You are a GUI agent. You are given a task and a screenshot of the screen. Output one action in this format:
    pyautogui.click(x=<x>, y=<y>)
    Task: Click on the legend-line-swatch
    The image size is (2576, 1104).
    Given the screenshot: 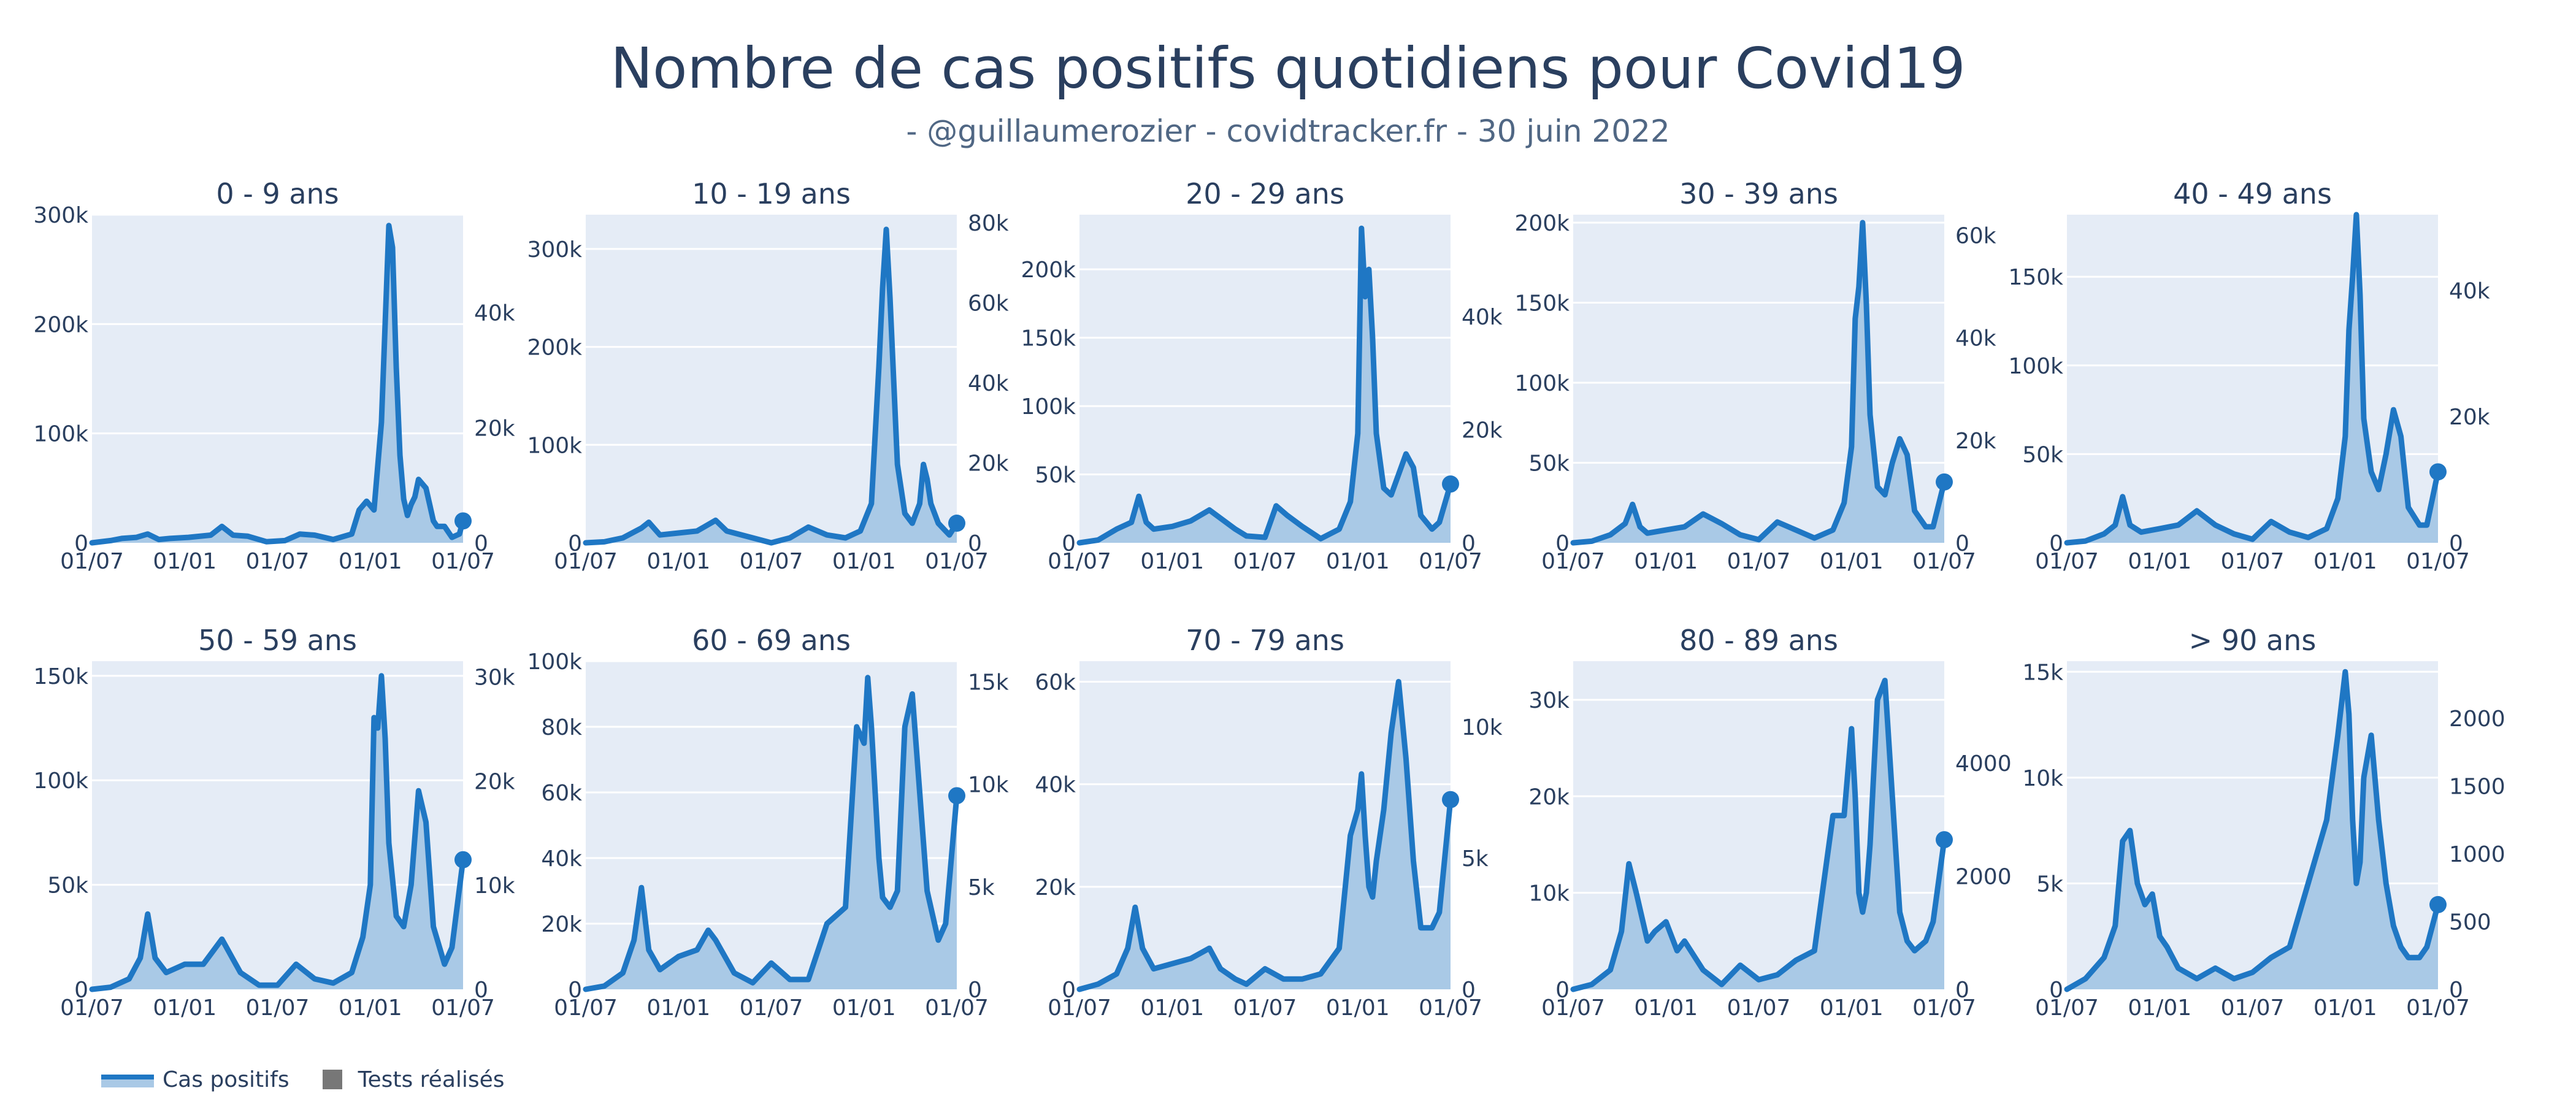 What is the action you would take?
    pyautogui.click(x=127, y=1079)
    